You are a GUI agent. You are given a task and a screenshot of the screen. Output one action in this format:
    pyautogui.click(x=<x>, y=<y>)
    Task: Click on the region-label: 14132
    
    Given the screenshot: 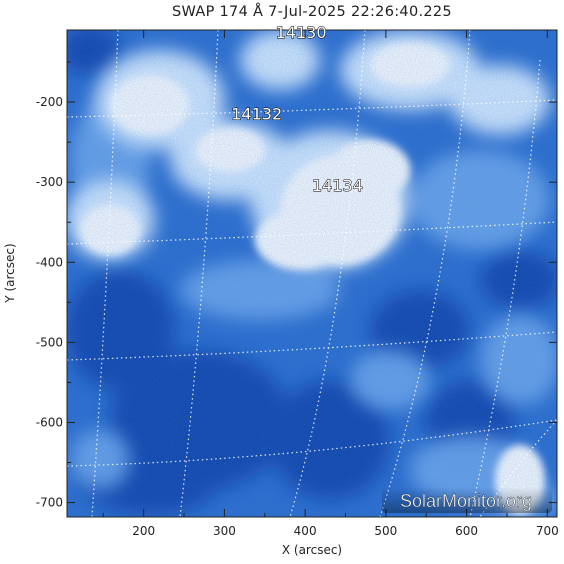 What is the action you would take?
    pyautogui.click(x=256, y=114)
    